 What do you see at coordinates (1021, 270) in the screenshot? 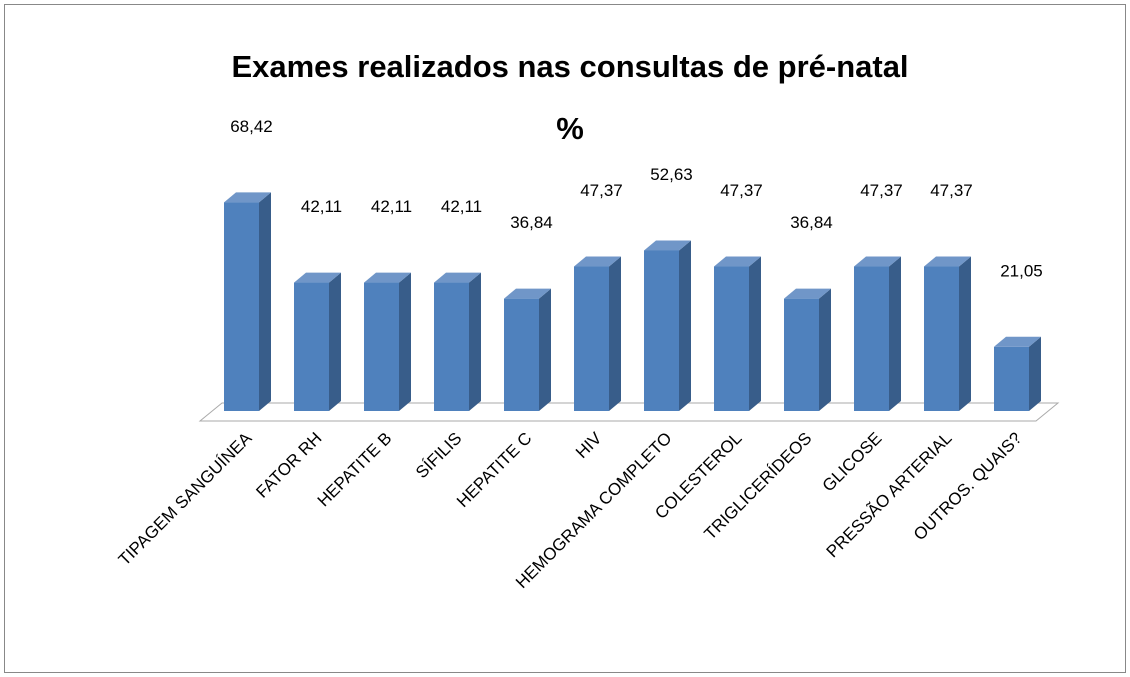
I see `data-label: 21,05` at bounding box center [1021, 270].